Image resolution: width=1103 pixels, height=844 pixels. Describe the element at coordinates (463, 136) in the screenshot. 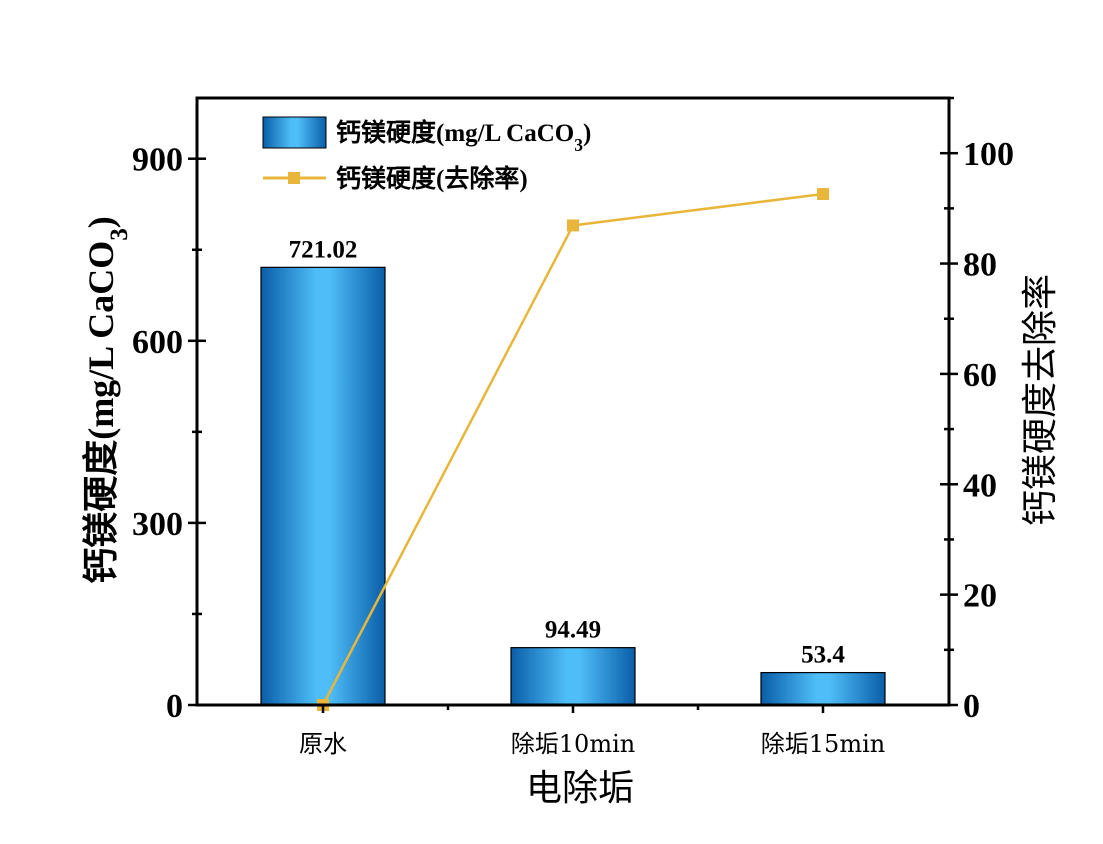

I see `legend-bar-label: 钙镁硬度(mg/L CaCO3)` at that location.